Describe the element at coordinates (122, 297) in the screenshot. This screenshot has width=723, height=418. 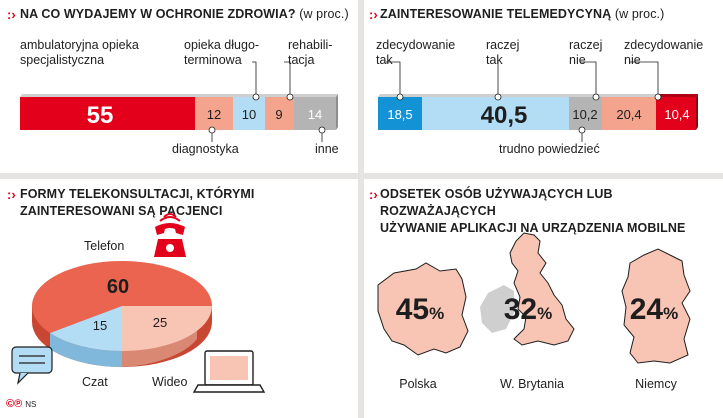
I see `pie-slice-telefon` at that location.